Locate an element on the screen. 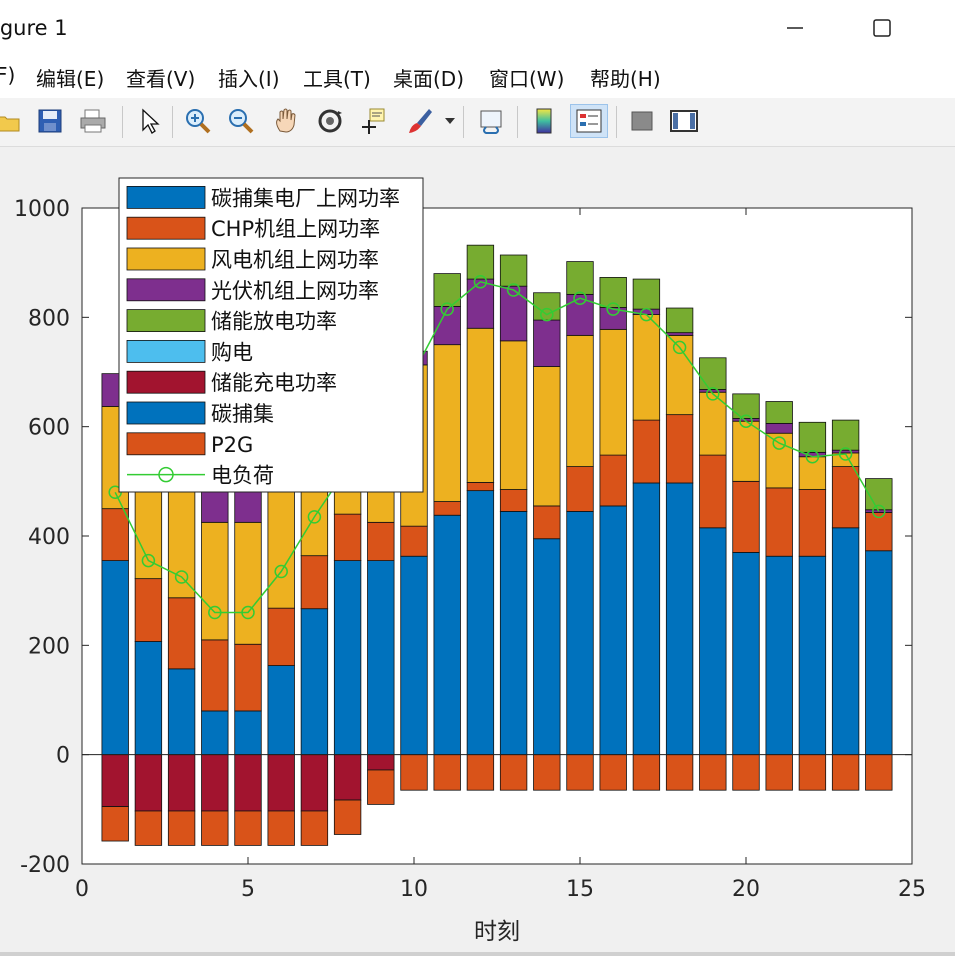 The image size is (955, 956). x-axis-label: 时刻 is located at coordinates (497, 932).